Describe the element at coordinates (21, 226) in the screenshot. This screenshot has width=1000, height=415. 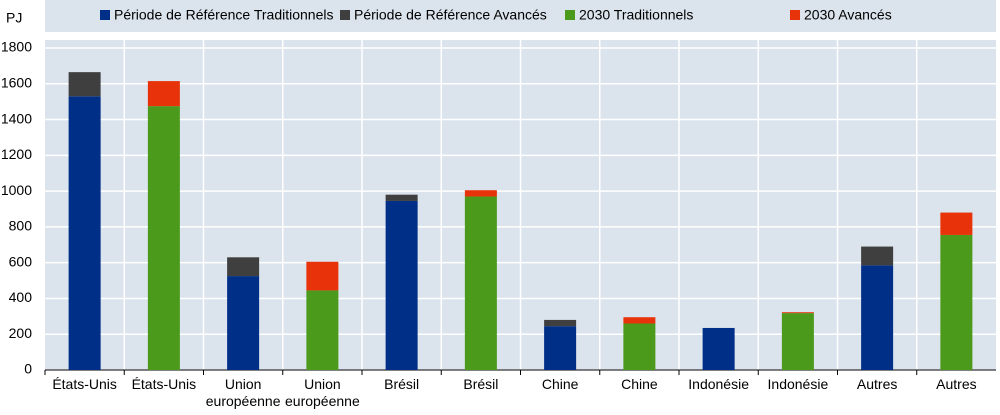
I see `y-tick-label: 800` at that location.